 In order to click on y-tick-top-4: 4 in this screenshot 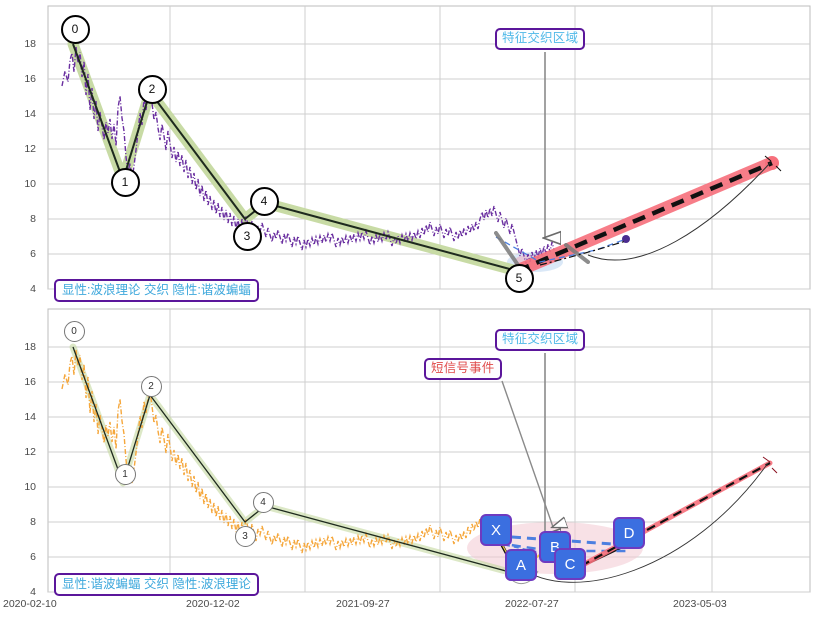, I will do `click(33, 289)`.